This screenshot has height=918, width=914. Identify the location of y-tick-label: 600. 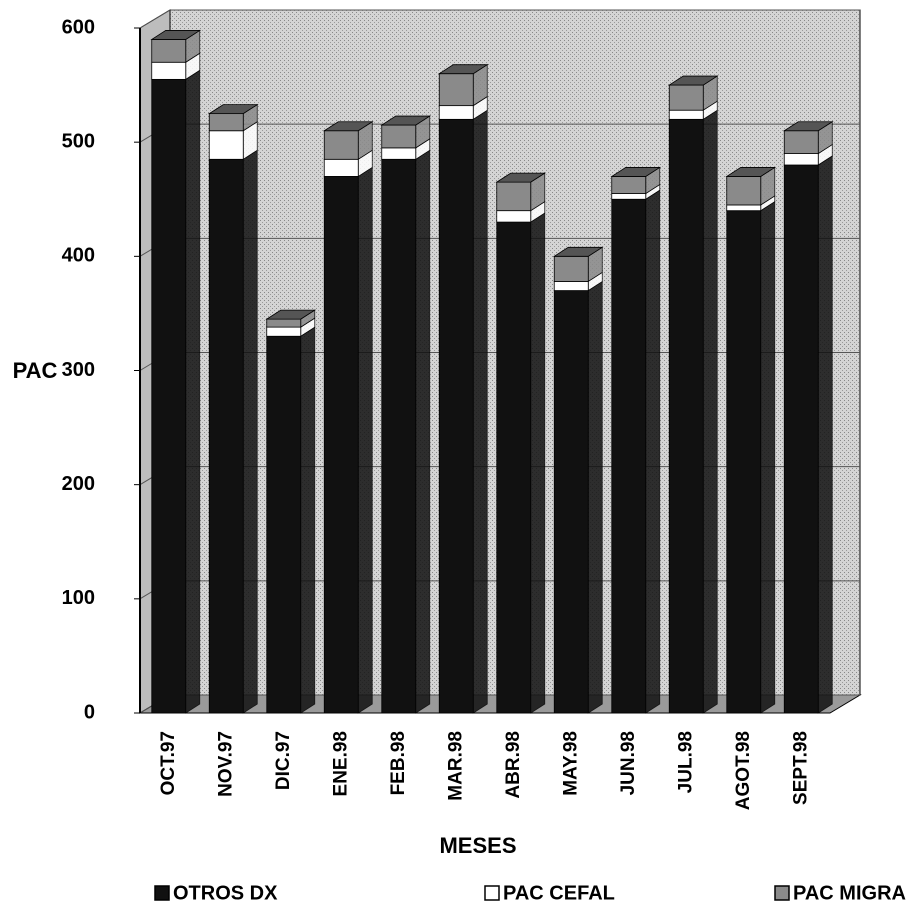
(78, 27).